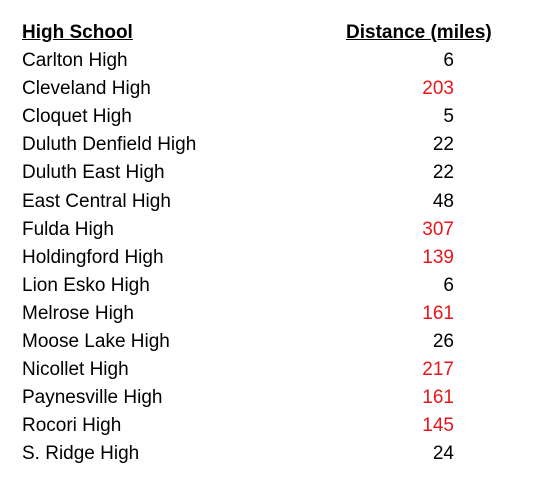  What do you see at coordinates (438, 229) in the screenshot?
I see `distance: 307` at bounding box center [438, 229].